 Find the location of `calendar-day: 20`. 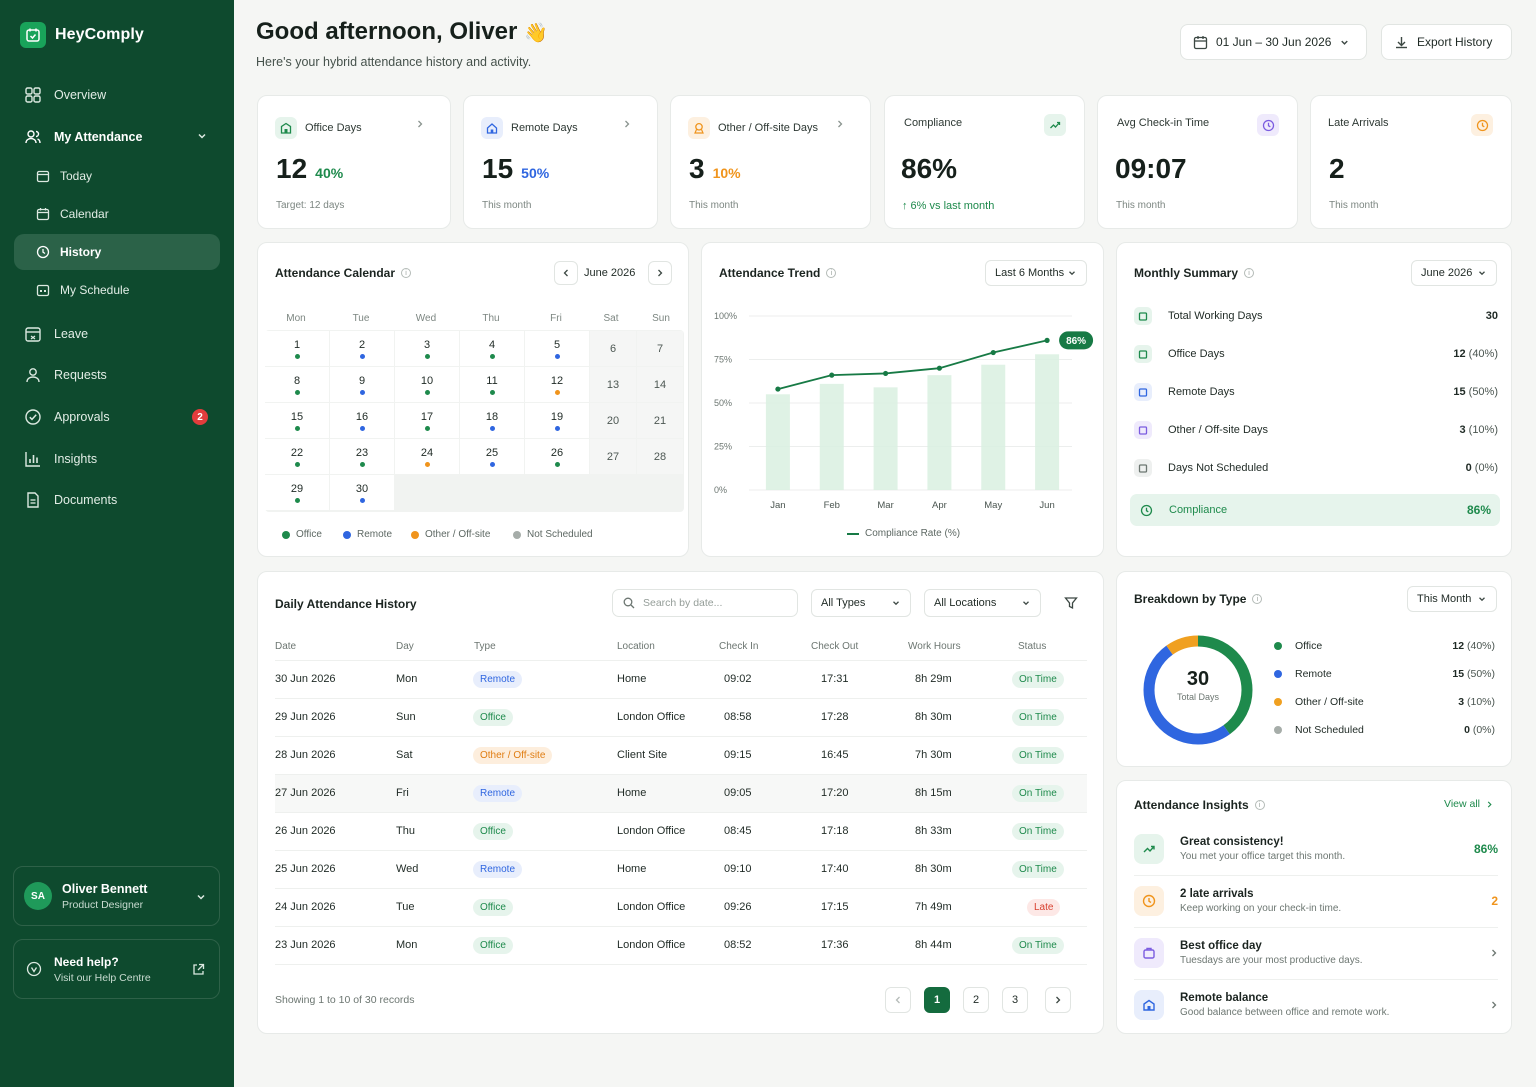

calendar-day: 20 is located at coordinates (613, 420).